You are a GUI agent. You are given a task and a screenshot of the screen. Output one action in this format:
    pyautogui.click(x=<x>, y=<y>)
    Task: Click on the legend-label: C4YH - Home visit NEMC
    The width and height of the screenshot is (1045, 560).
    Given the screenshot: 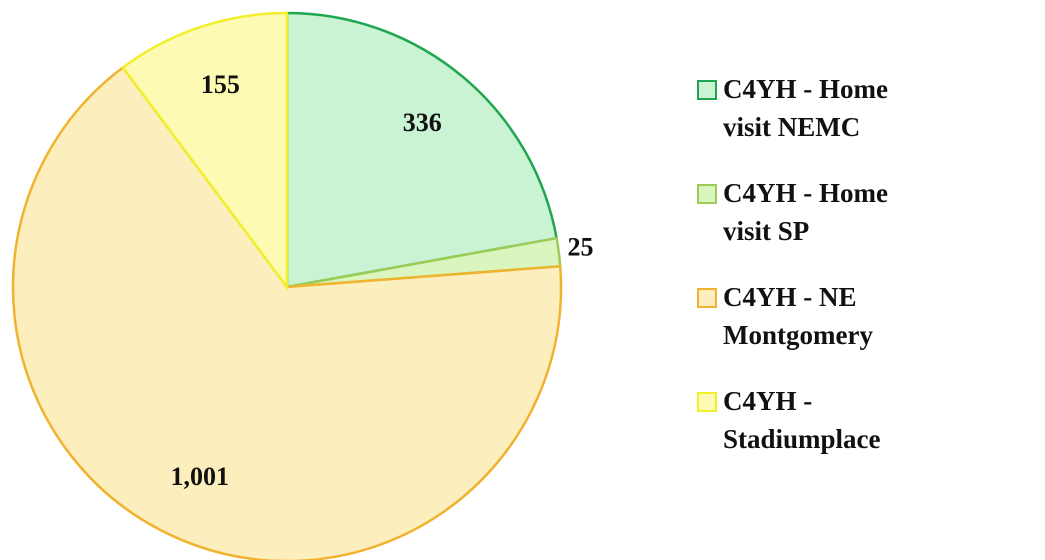 What is the action you would take?
    pyautogui.click(x=805, y=108)
    